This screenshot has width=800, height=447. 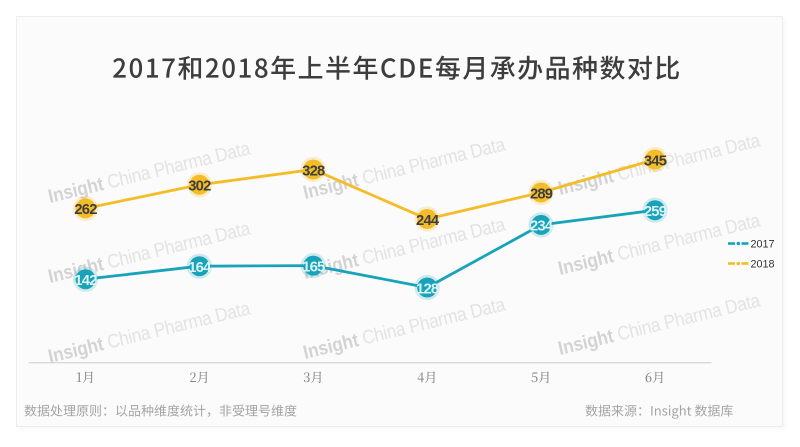 I want to click on svg-text: 345, so click(x=655, y=161).